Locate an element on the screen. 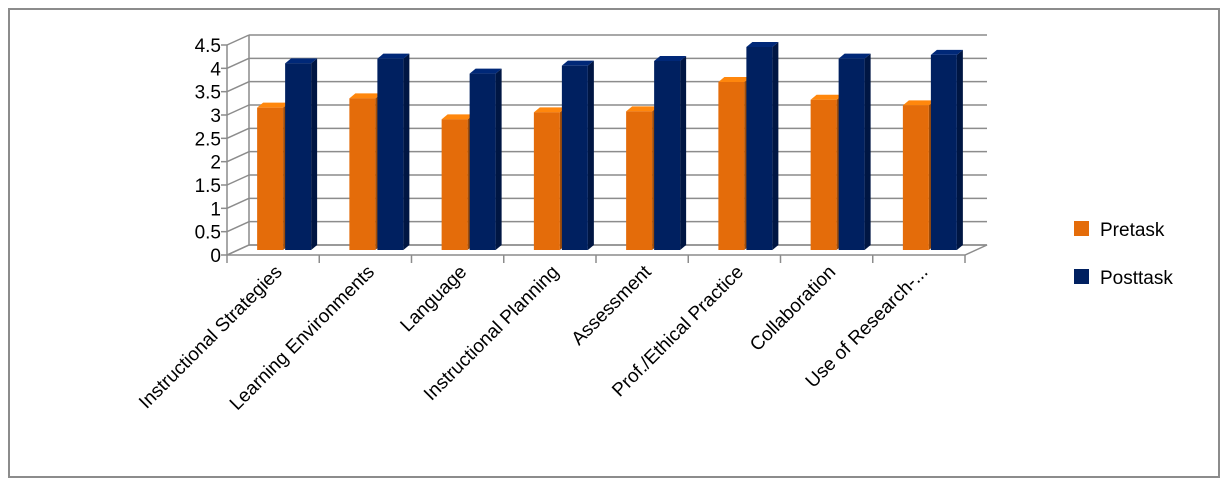 The image size is (1230, 488). y-tick-label: 2 is located at coordinates (215, 163).